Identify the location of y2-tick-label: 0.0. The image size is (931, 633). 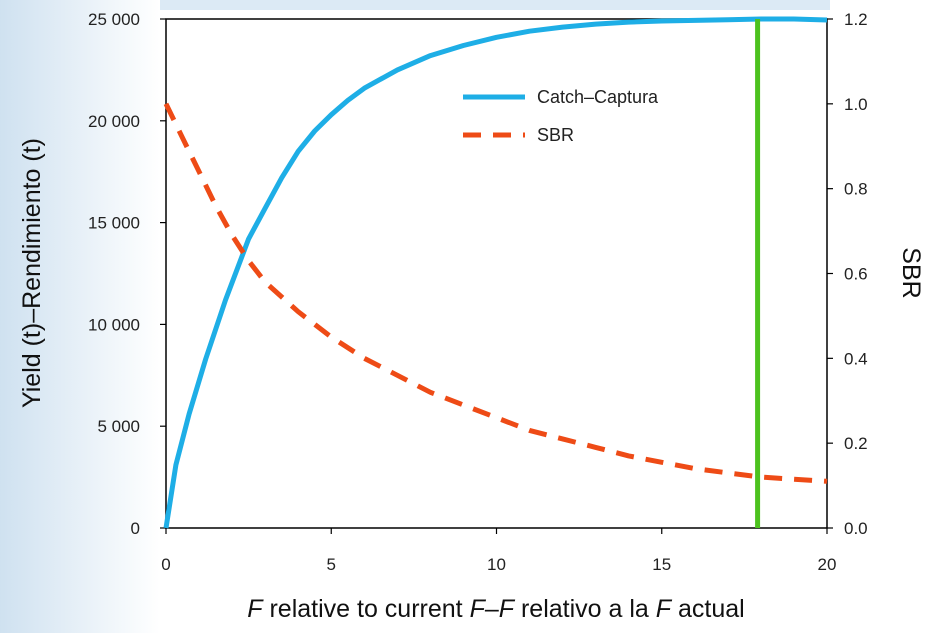
(856, 528).